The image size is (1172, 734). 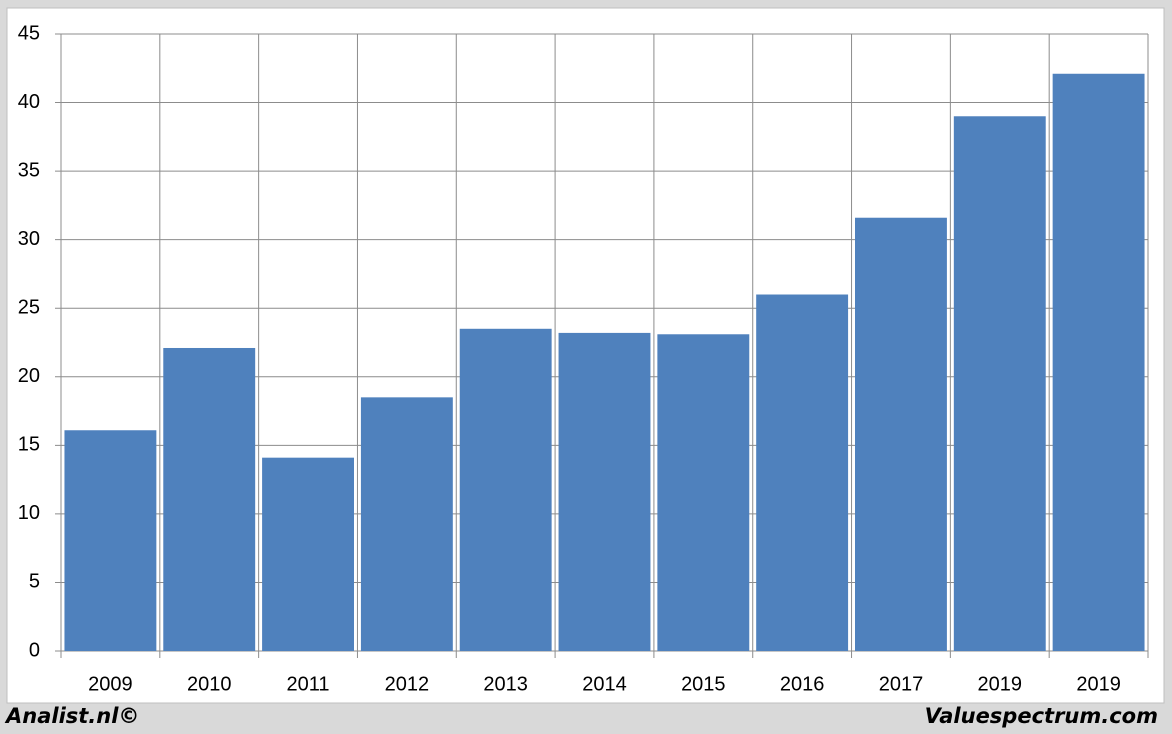 What do you see at coordinates (802, 684) in the screenshot?
I see `x-tick-label: 2016` at bounding box center [802, 684].